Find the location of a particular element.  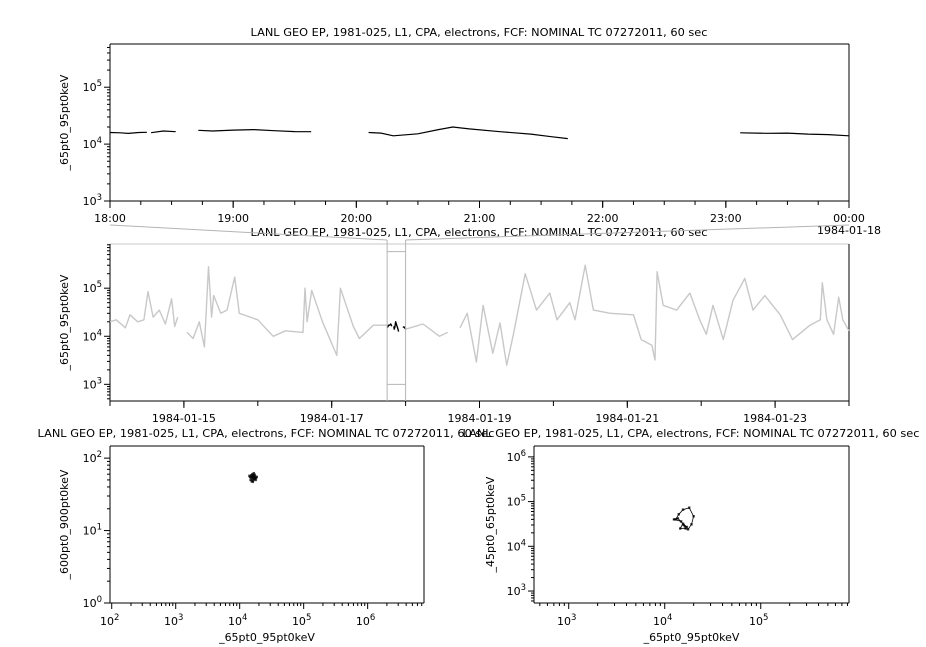

x-tick-label: 10² is located at coordinates (109, 620).